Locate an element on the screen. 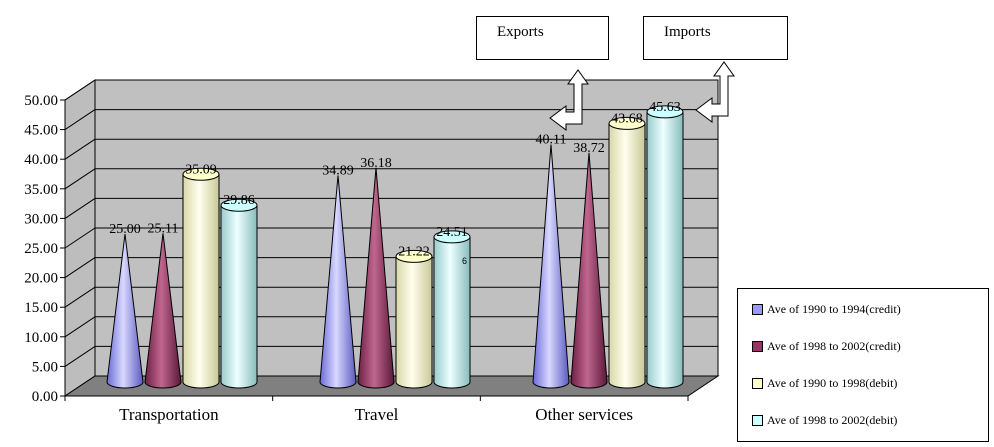  legend-label: Ave of 1990 to 1998(debit) is located at coordinates (832, 383).